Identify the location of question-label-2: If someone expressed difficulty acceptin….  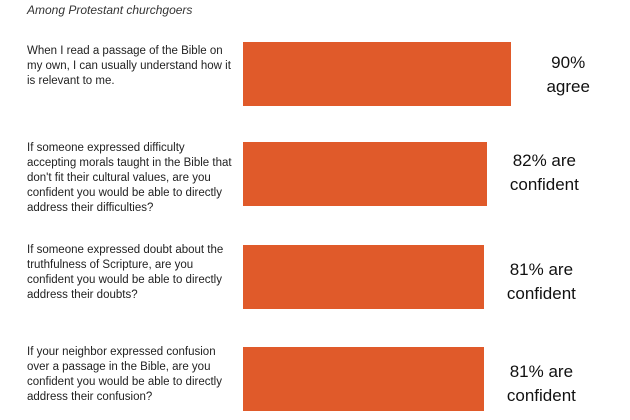
(129, 178).